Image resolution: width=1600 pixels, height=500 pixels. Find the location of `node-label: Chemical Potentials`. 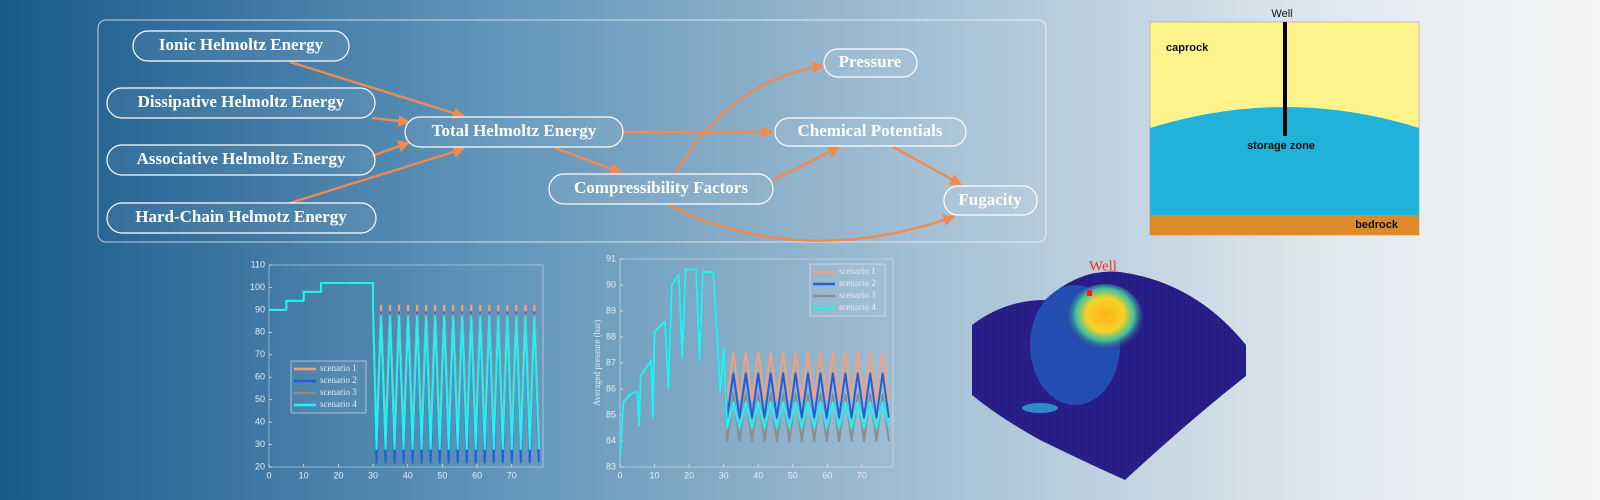

node-label: Chemical Potentials is located at coordinates (870, 130).